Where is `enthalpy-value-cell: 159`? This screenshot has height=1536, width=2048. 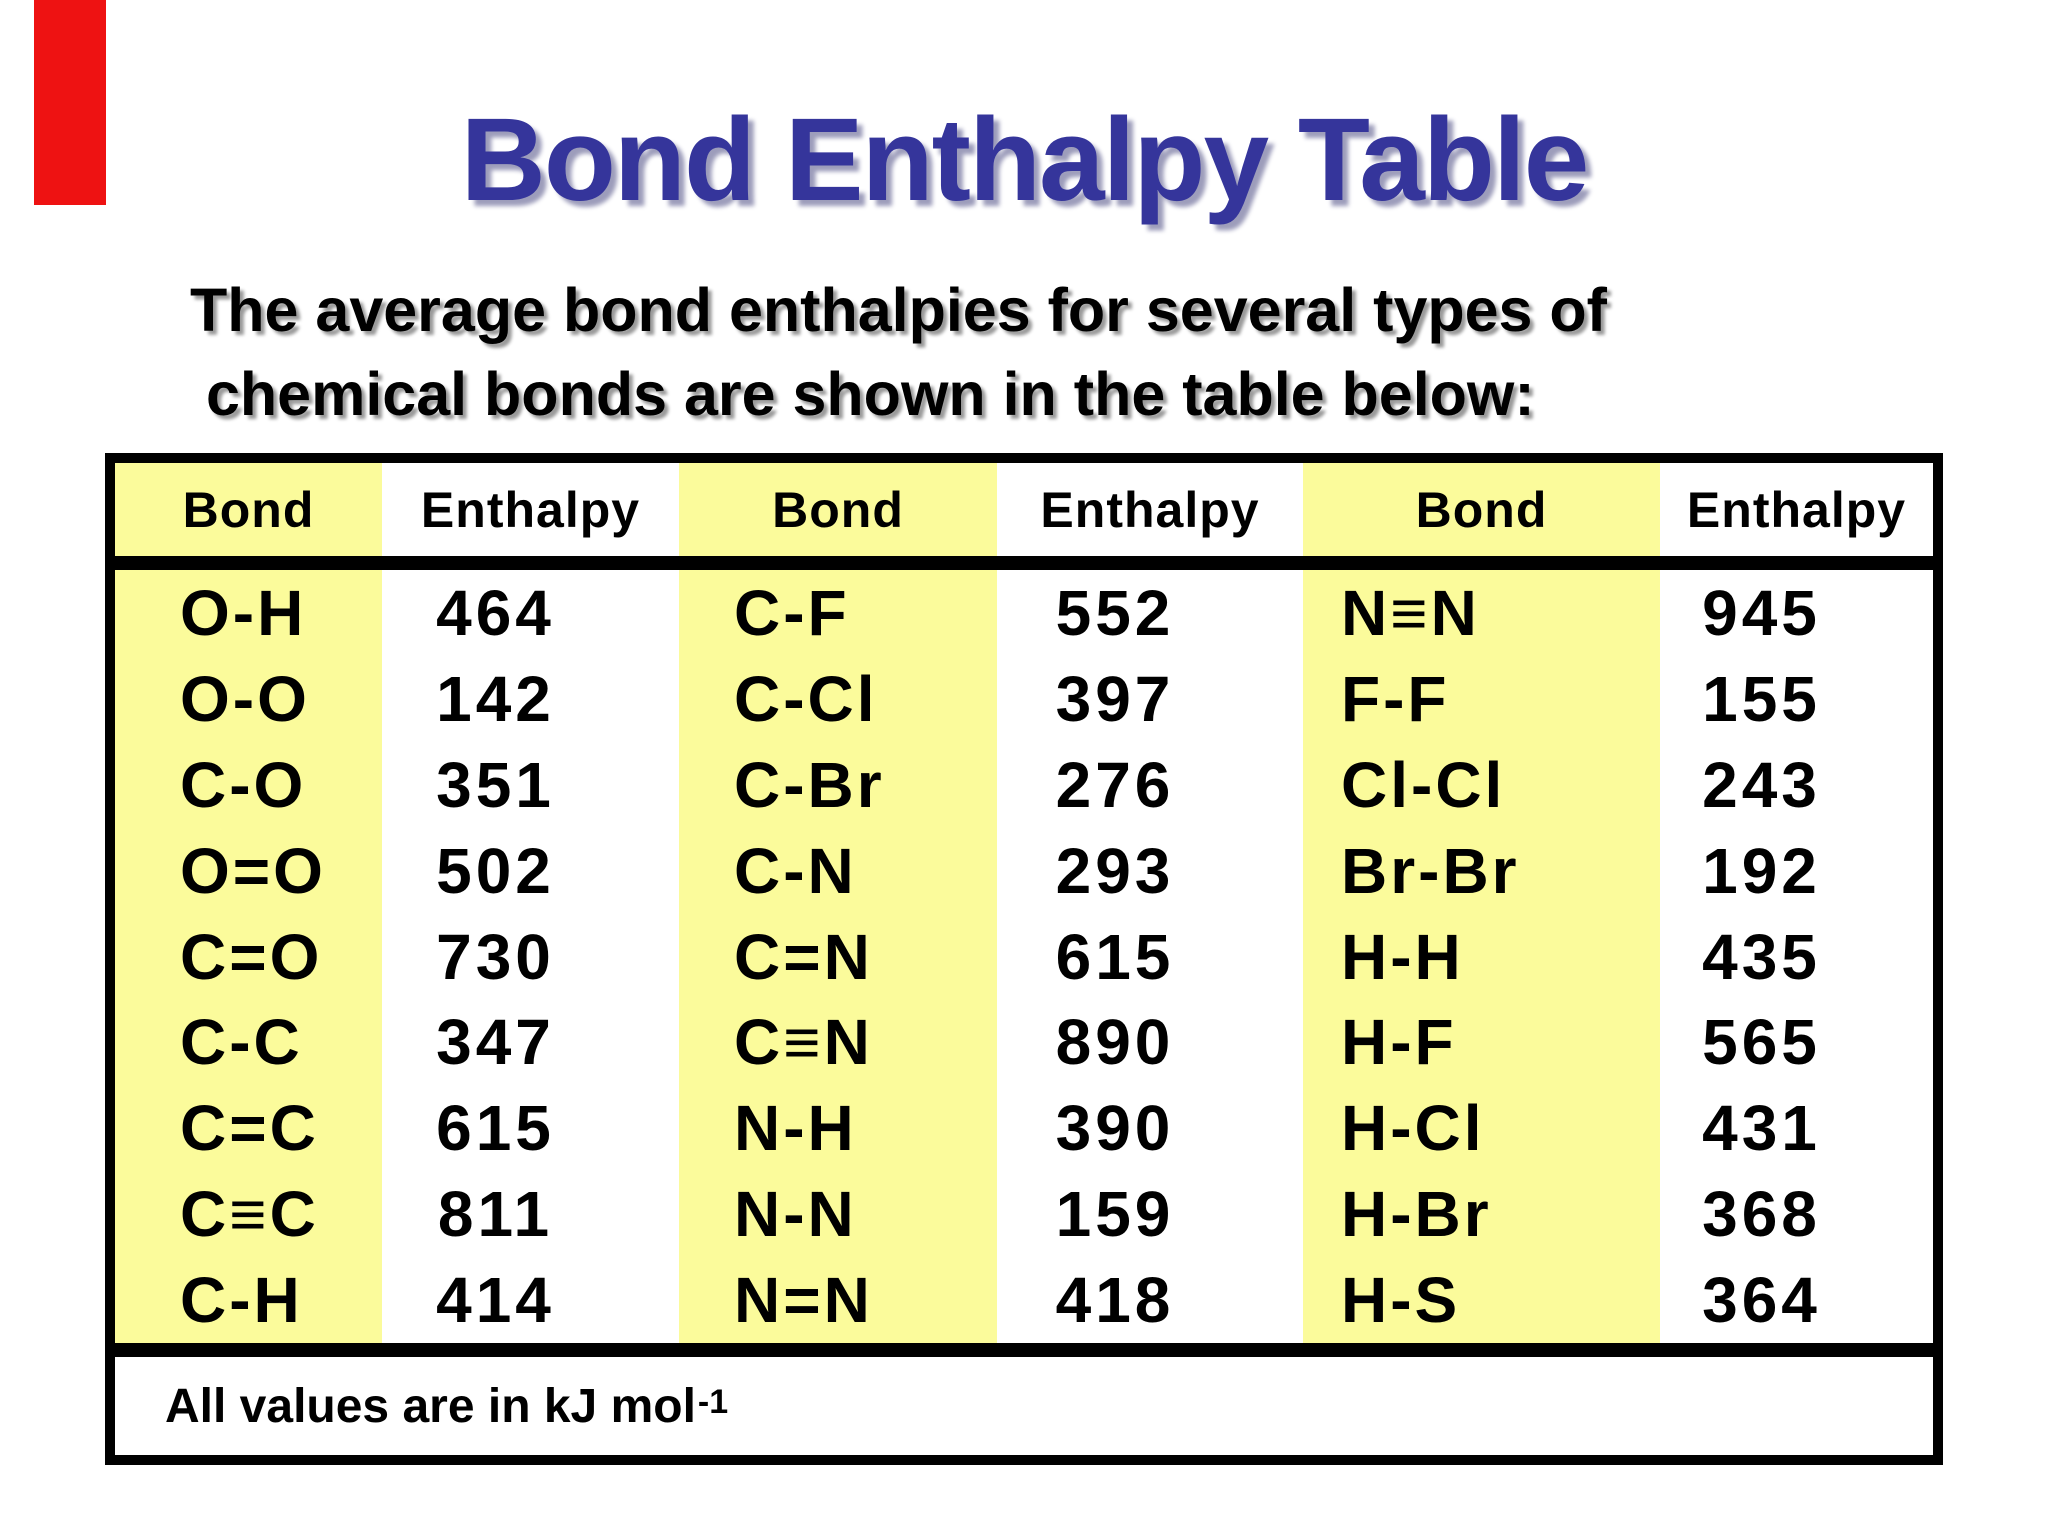
enthalpy-value-cell: 159 is located at coordinates (1150, 1214).